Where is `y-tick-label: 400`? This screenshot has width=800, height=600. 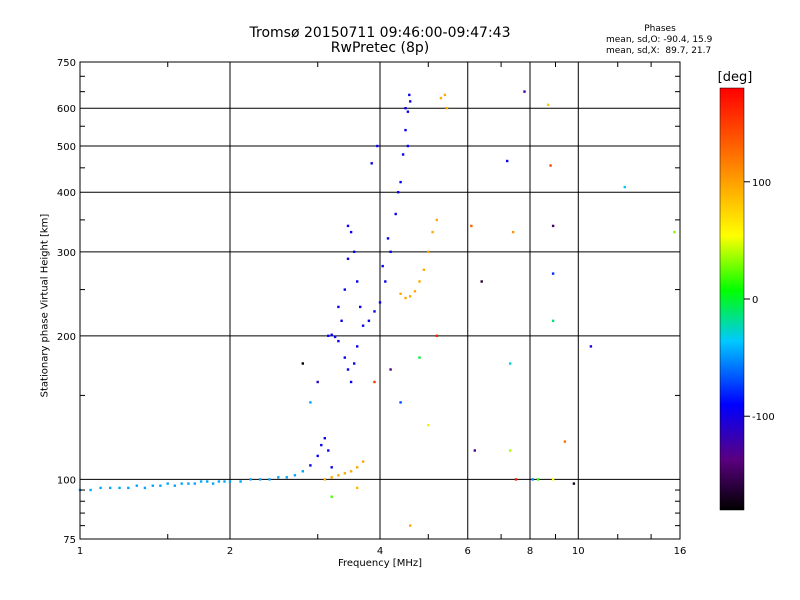 y-tick-label: 400 is located at coordinates (66, 193).